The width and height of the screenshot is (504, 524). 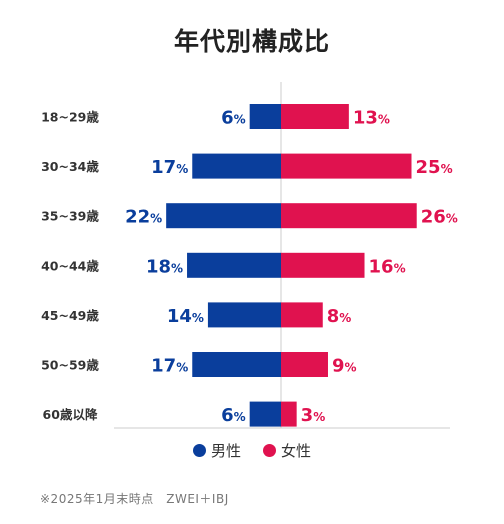 What do you see at coordinates (134, 499) in the screenshot?
I see `source-note: ※2025年1月末時点 ZWEI＋IBJ` at bounding box center [134, 499].